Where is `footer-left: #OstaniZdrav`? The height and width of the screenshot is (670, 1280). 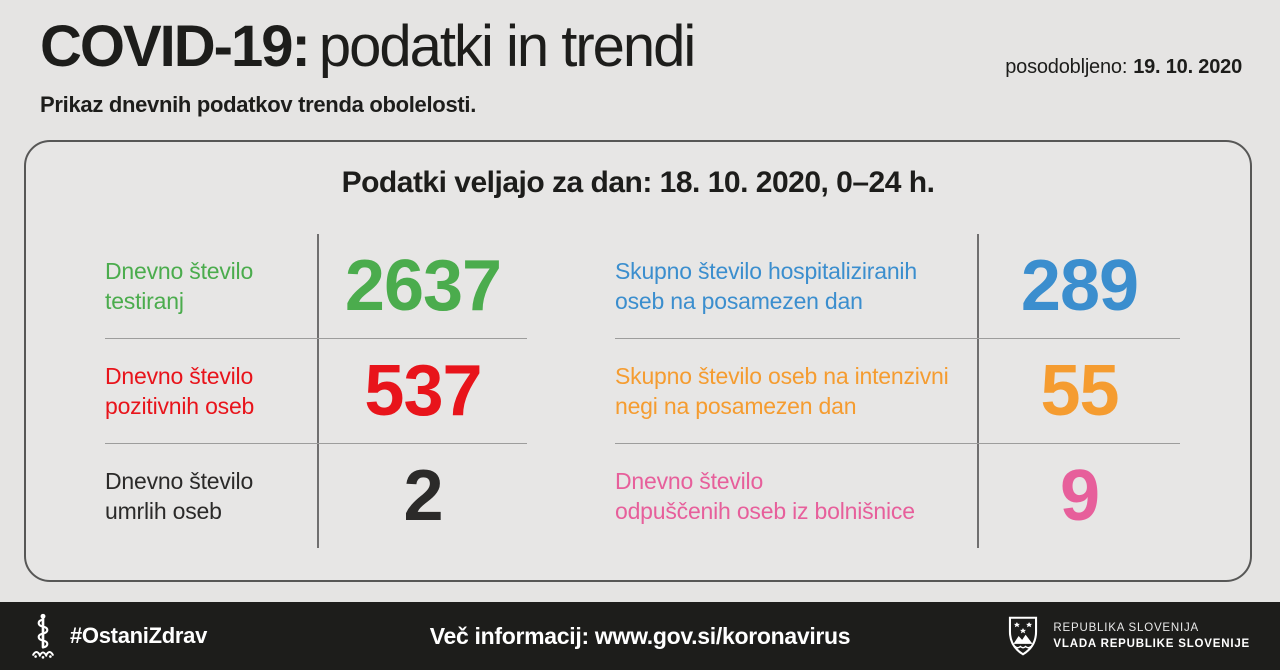 footer-left: #OstaniZdrav is located at coordinates (118, 636).